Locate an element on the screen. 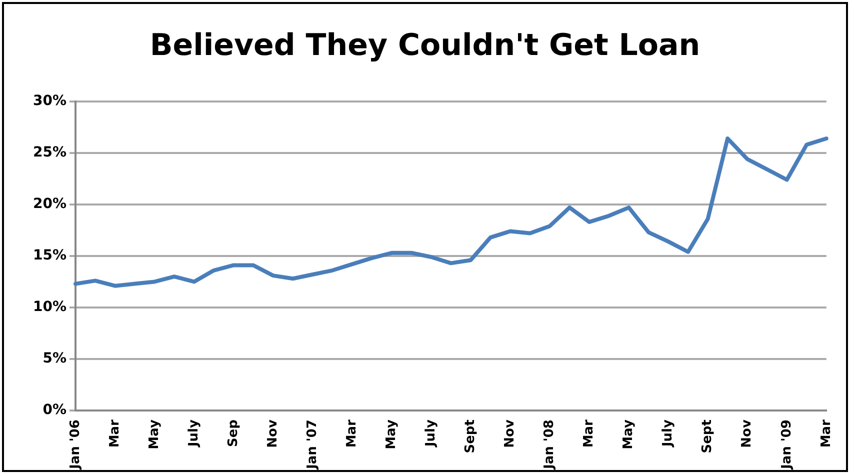  y-tick-label: 10% is located at coordinates (49, 307).